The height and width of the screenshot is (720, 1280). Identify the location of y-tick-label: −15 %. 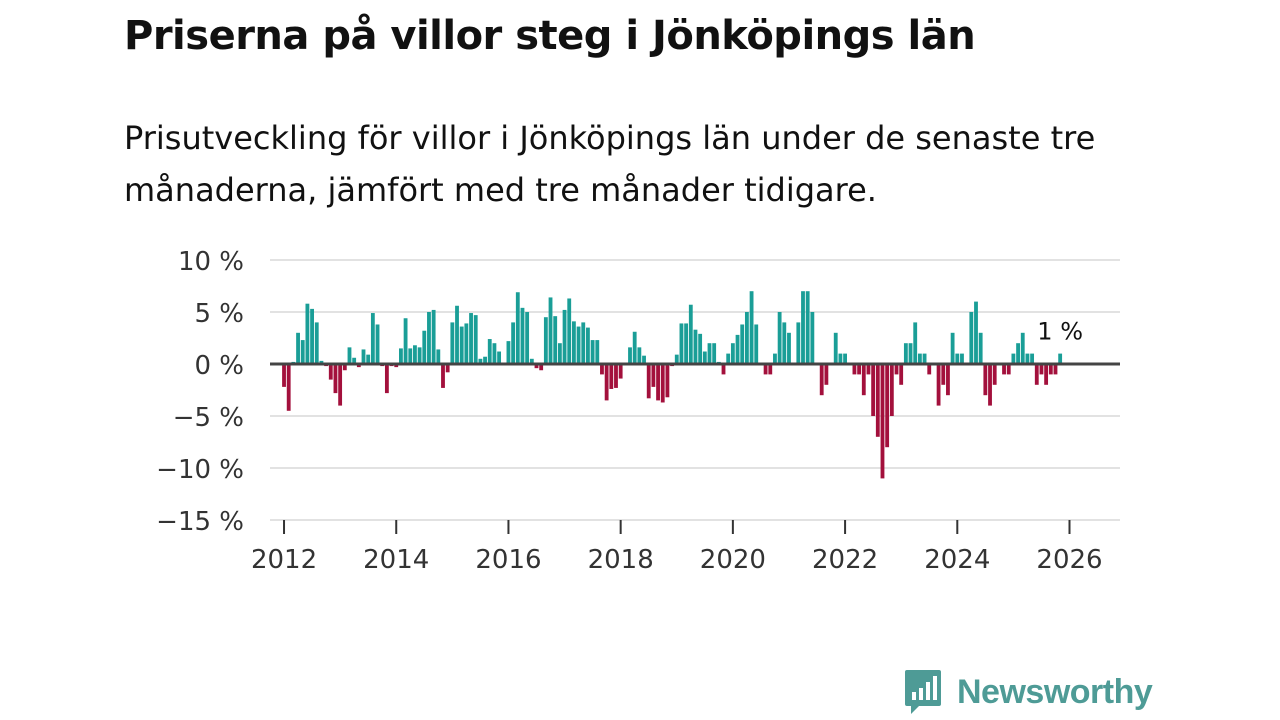
(200, 522).